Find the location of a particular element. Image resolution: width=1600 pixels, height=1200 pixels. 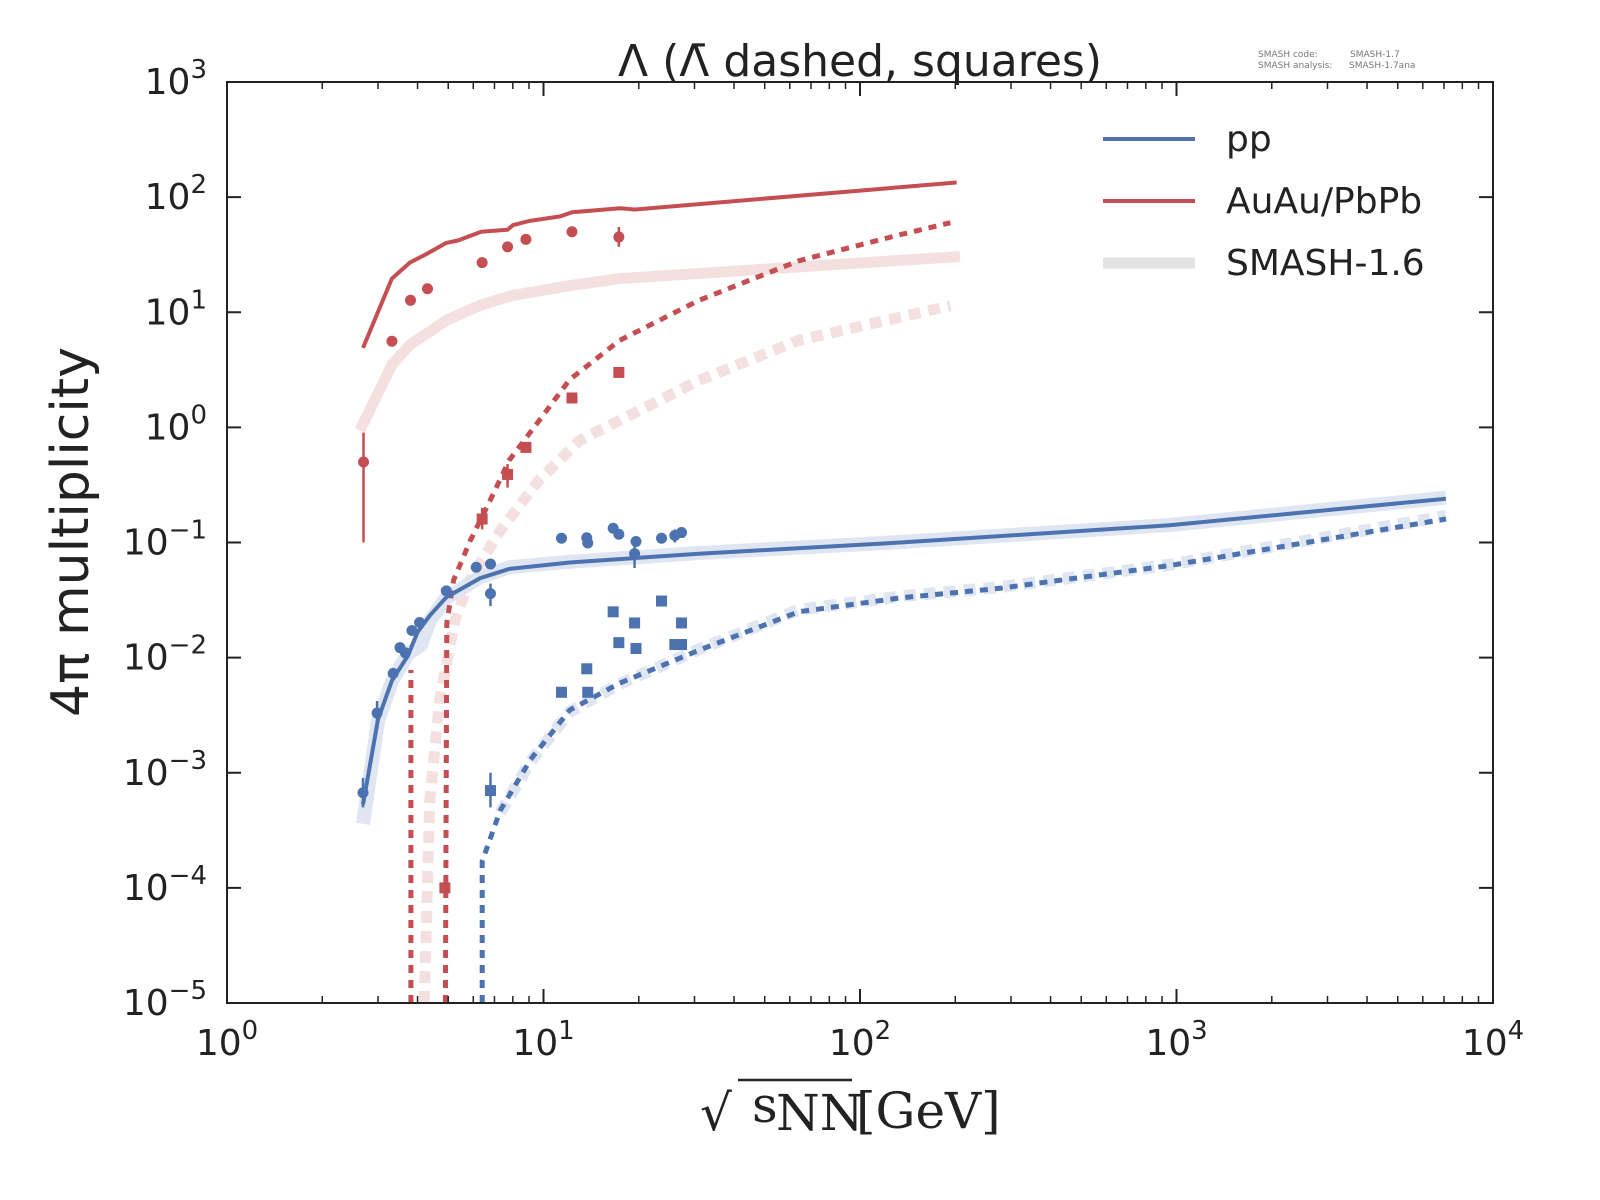

y-tick-label: 10⁻⁴ is located at coordinates (165, 885).